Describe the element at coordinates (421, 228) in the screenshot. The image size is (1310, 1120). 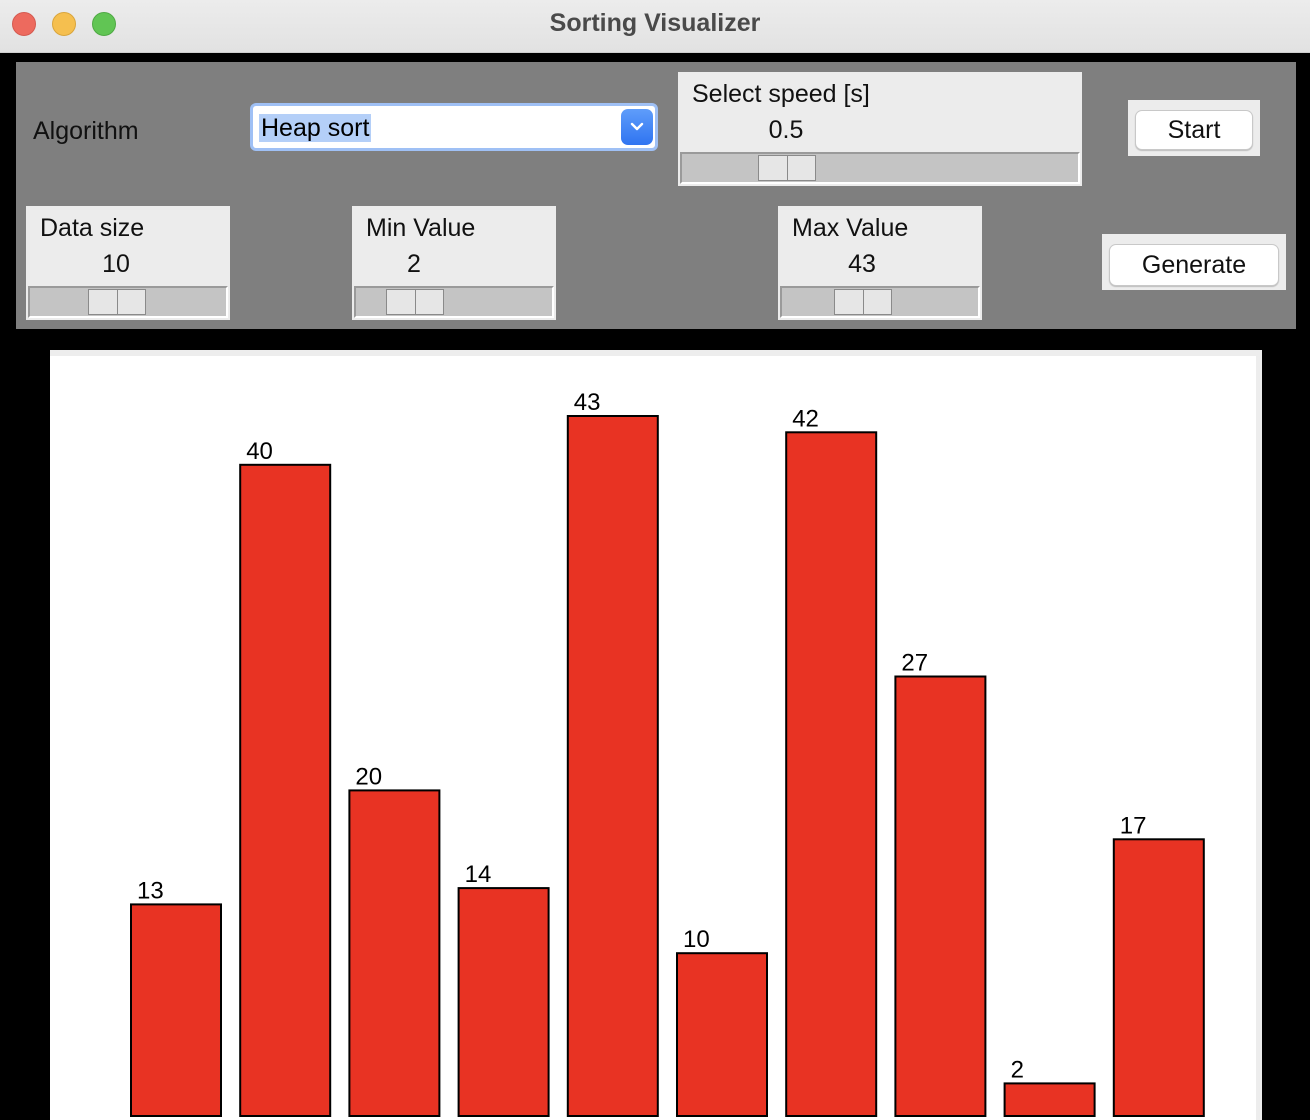
I see `min-value-label: Min Value` at that location.